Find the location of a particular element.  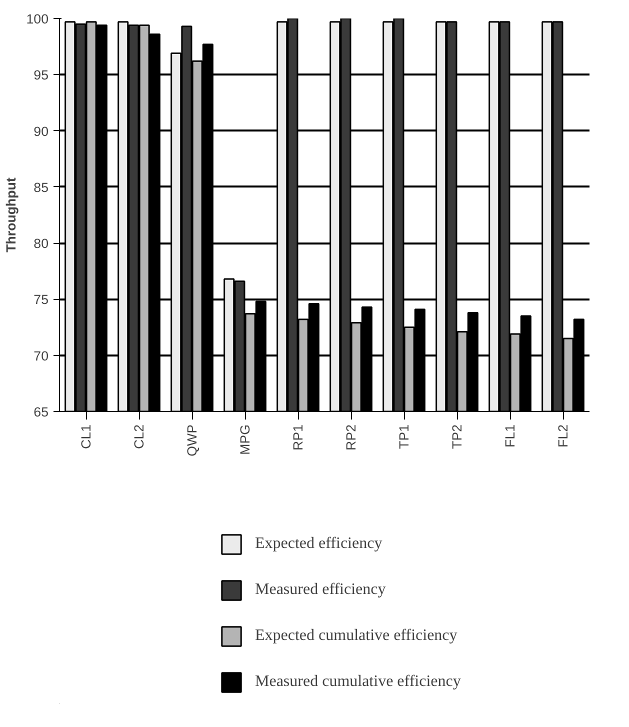

y-tick-label: 95 is located at coordinates (41, 75).